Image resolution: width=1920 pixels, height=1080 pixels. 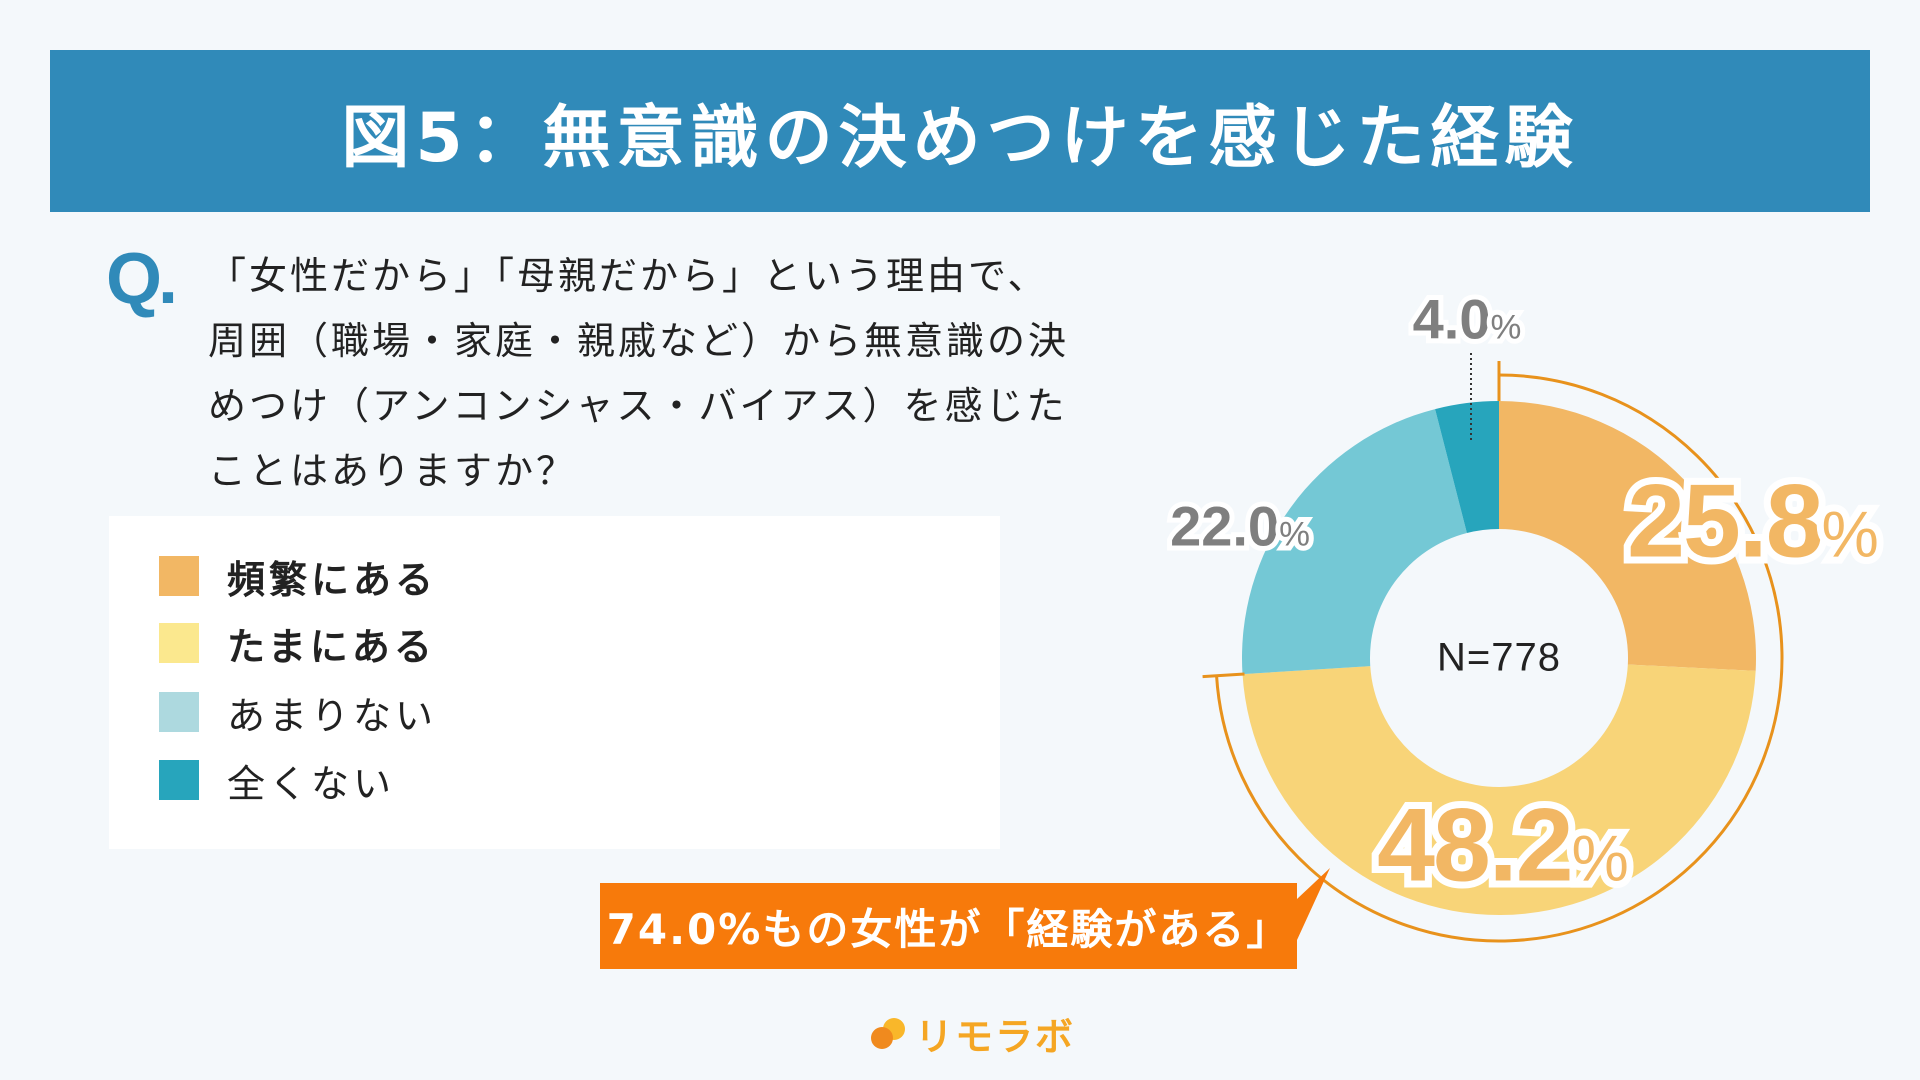 I want to click on legend-swatch-rarely, so click(x=179, y=712).